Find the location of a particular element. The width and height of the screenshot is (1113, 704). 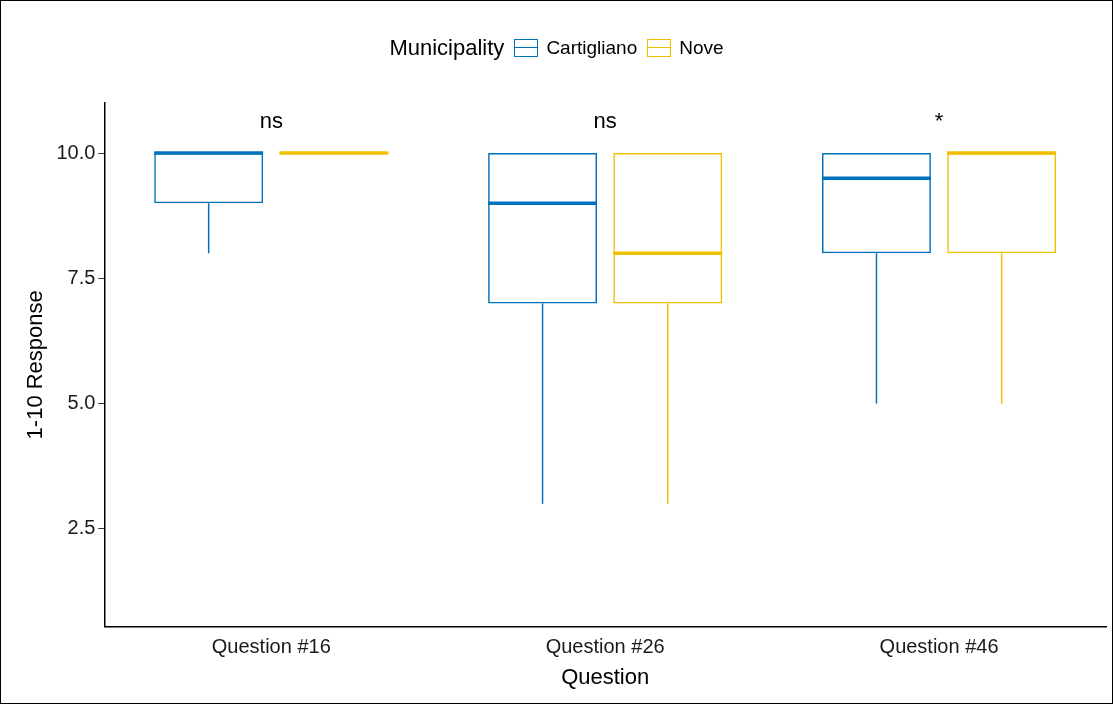

y-tick-label: 2.5 is located at coordinates (81, 527).